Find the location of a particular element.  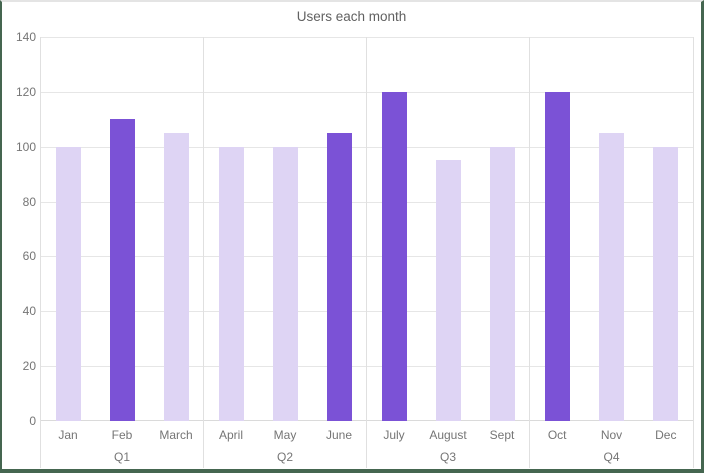

bar-slot-sept is located at coordinates (502, 229).